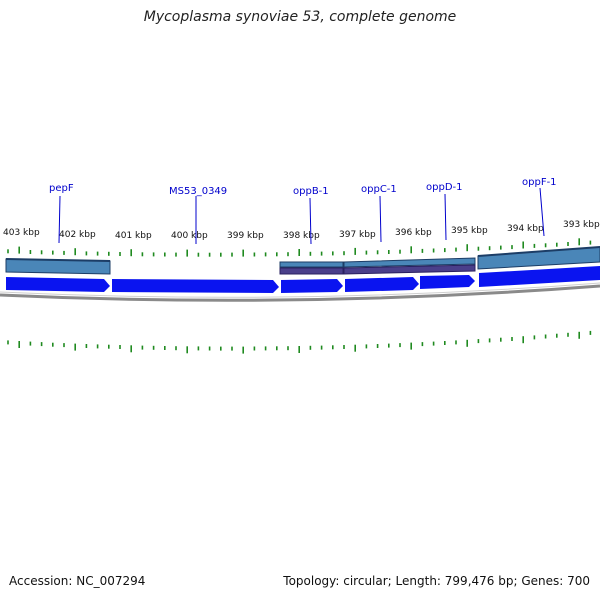  Describe the element at coordinates (409, 269) in the screenshot. I see `feature-bar-3-purple` at that location.